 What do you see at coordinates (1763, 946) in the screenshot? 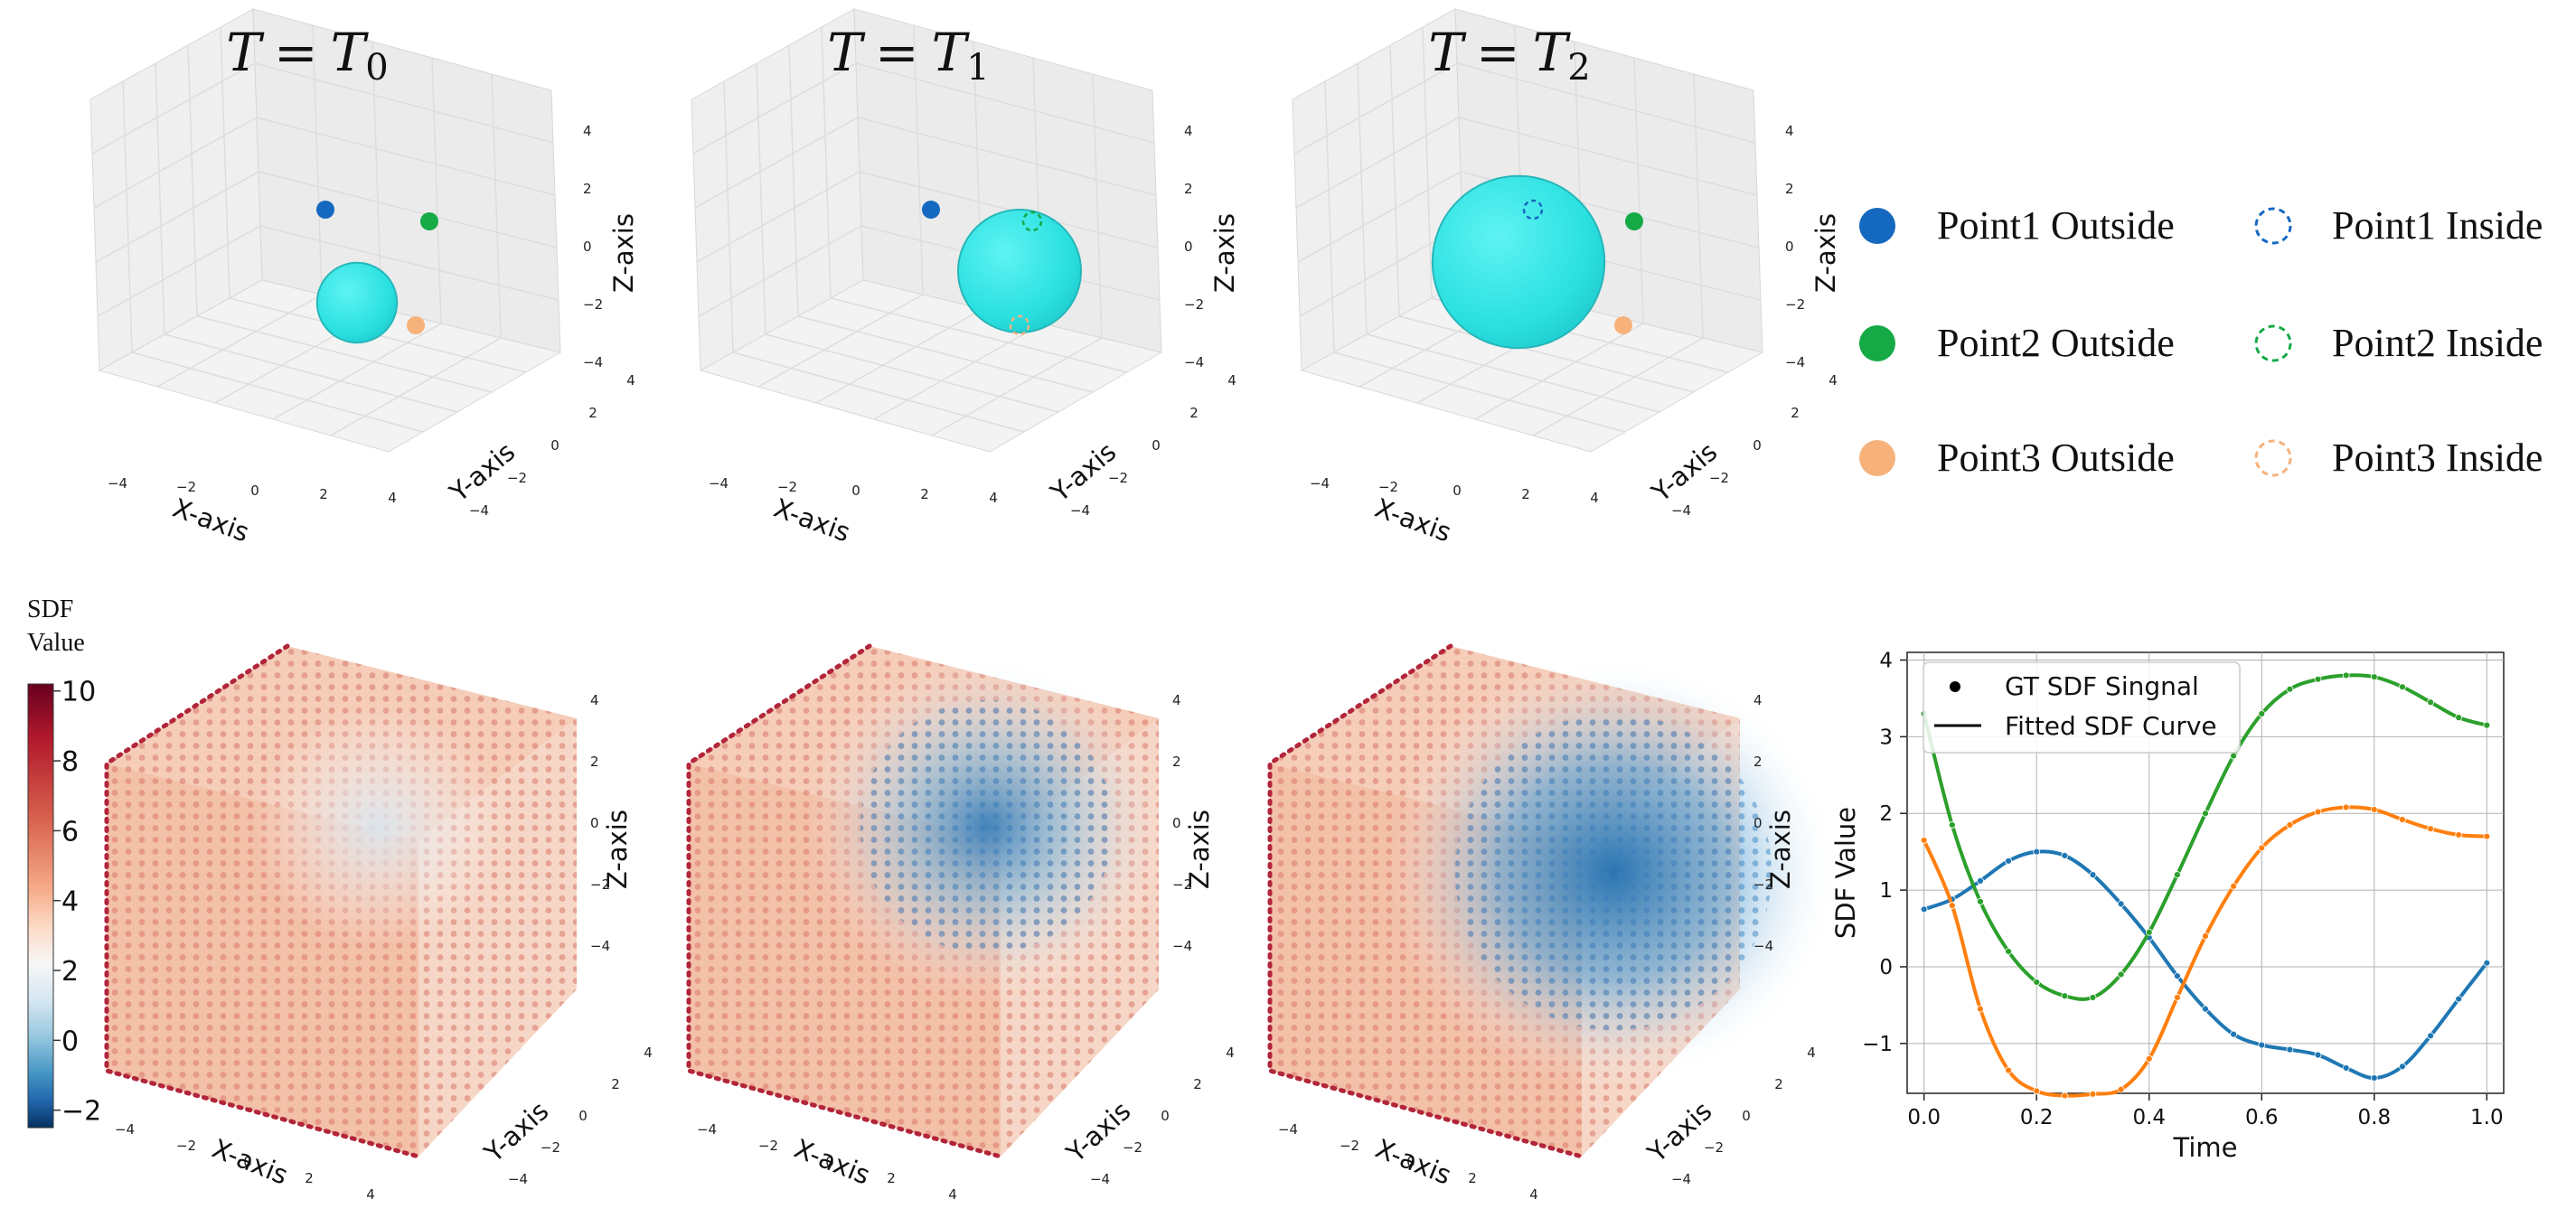
I see `z-tick-label: −4` at bounding box center [1763, 946].